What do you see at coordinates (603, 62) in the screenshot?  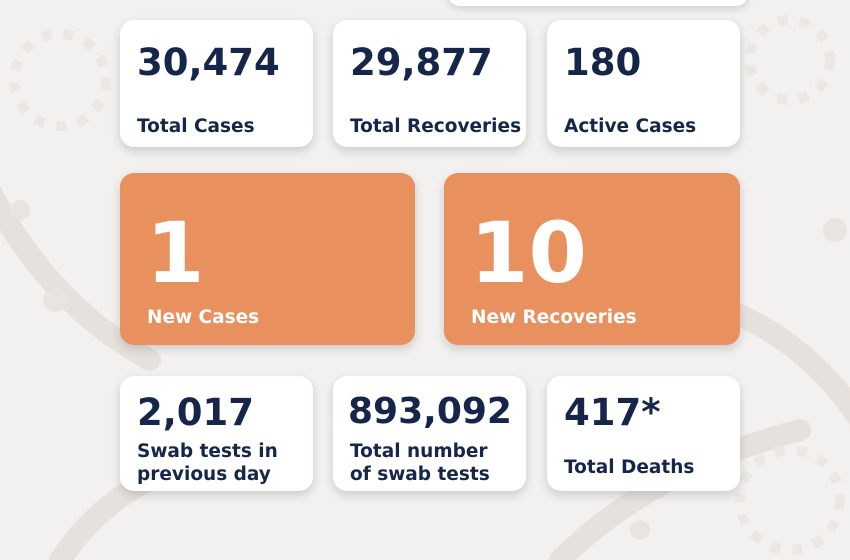 I see `active-cases-value: 180` at bounding box center [603, 62].